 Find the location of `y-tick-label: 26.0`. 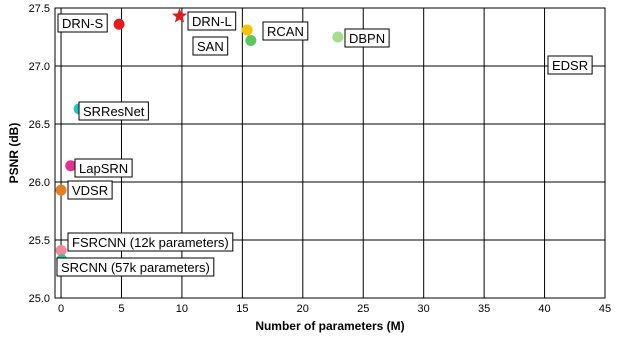

y-tick-label: 26.0 is located at coordinates (39, 183).